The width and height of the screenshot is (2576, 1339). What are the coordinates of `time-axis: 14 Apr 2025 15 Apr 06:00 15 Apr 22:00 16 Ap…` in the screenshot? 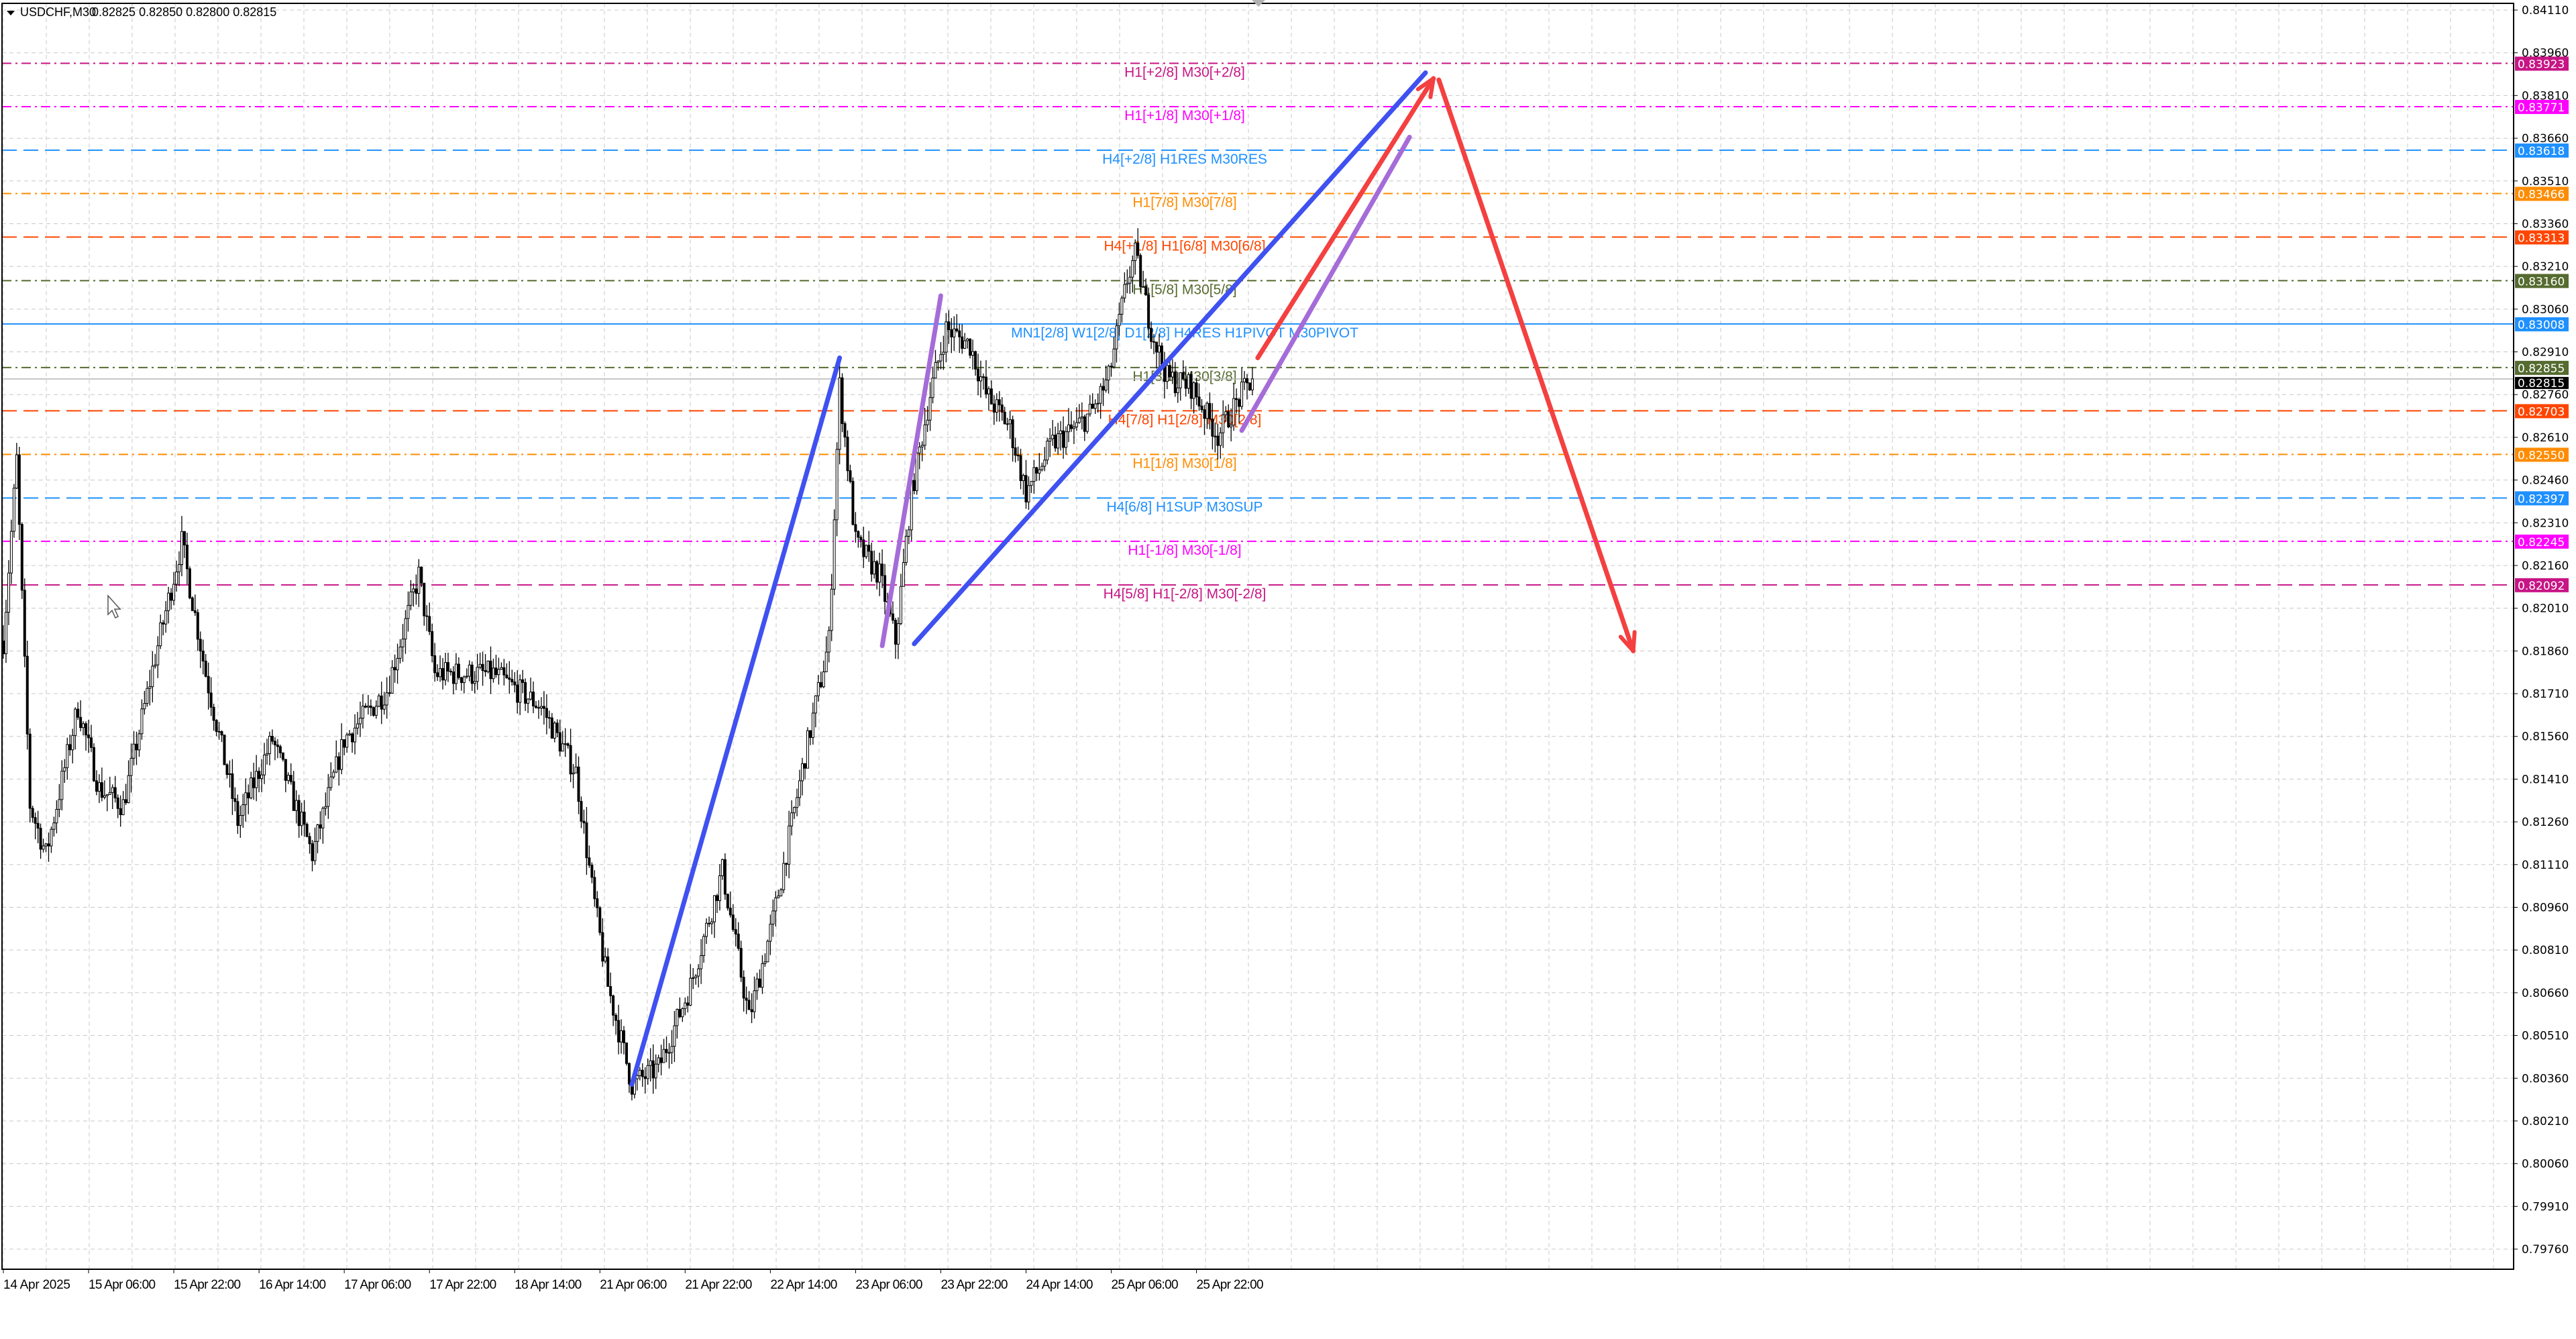 It's located at (633, 1280).